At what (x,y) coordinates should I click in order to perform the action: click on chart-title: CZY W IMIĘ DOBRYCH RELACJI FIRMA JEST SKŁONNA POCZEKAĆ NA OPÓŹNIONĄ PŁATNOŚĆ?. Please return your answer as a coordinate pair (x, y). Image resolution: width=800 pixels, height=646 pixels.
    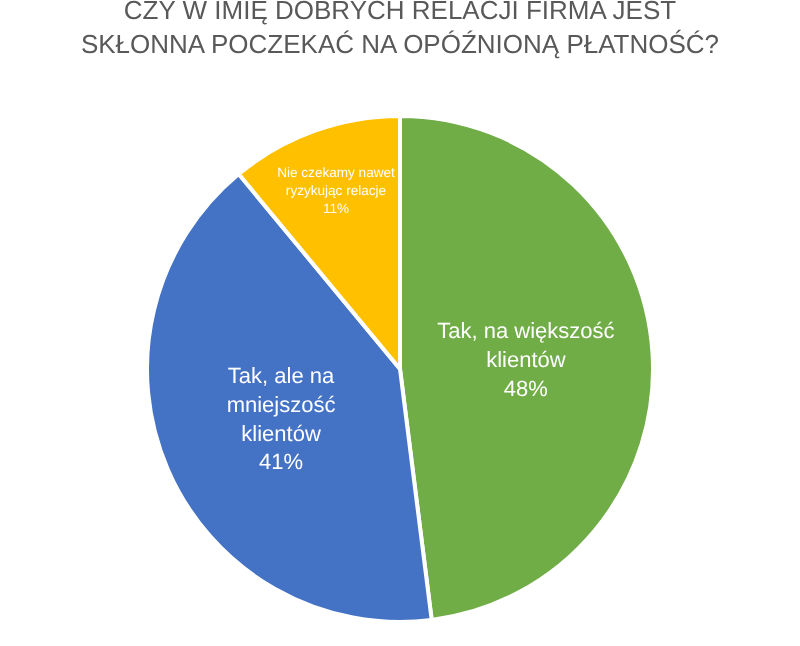
    Looking at the image, I should click on (400, 30).